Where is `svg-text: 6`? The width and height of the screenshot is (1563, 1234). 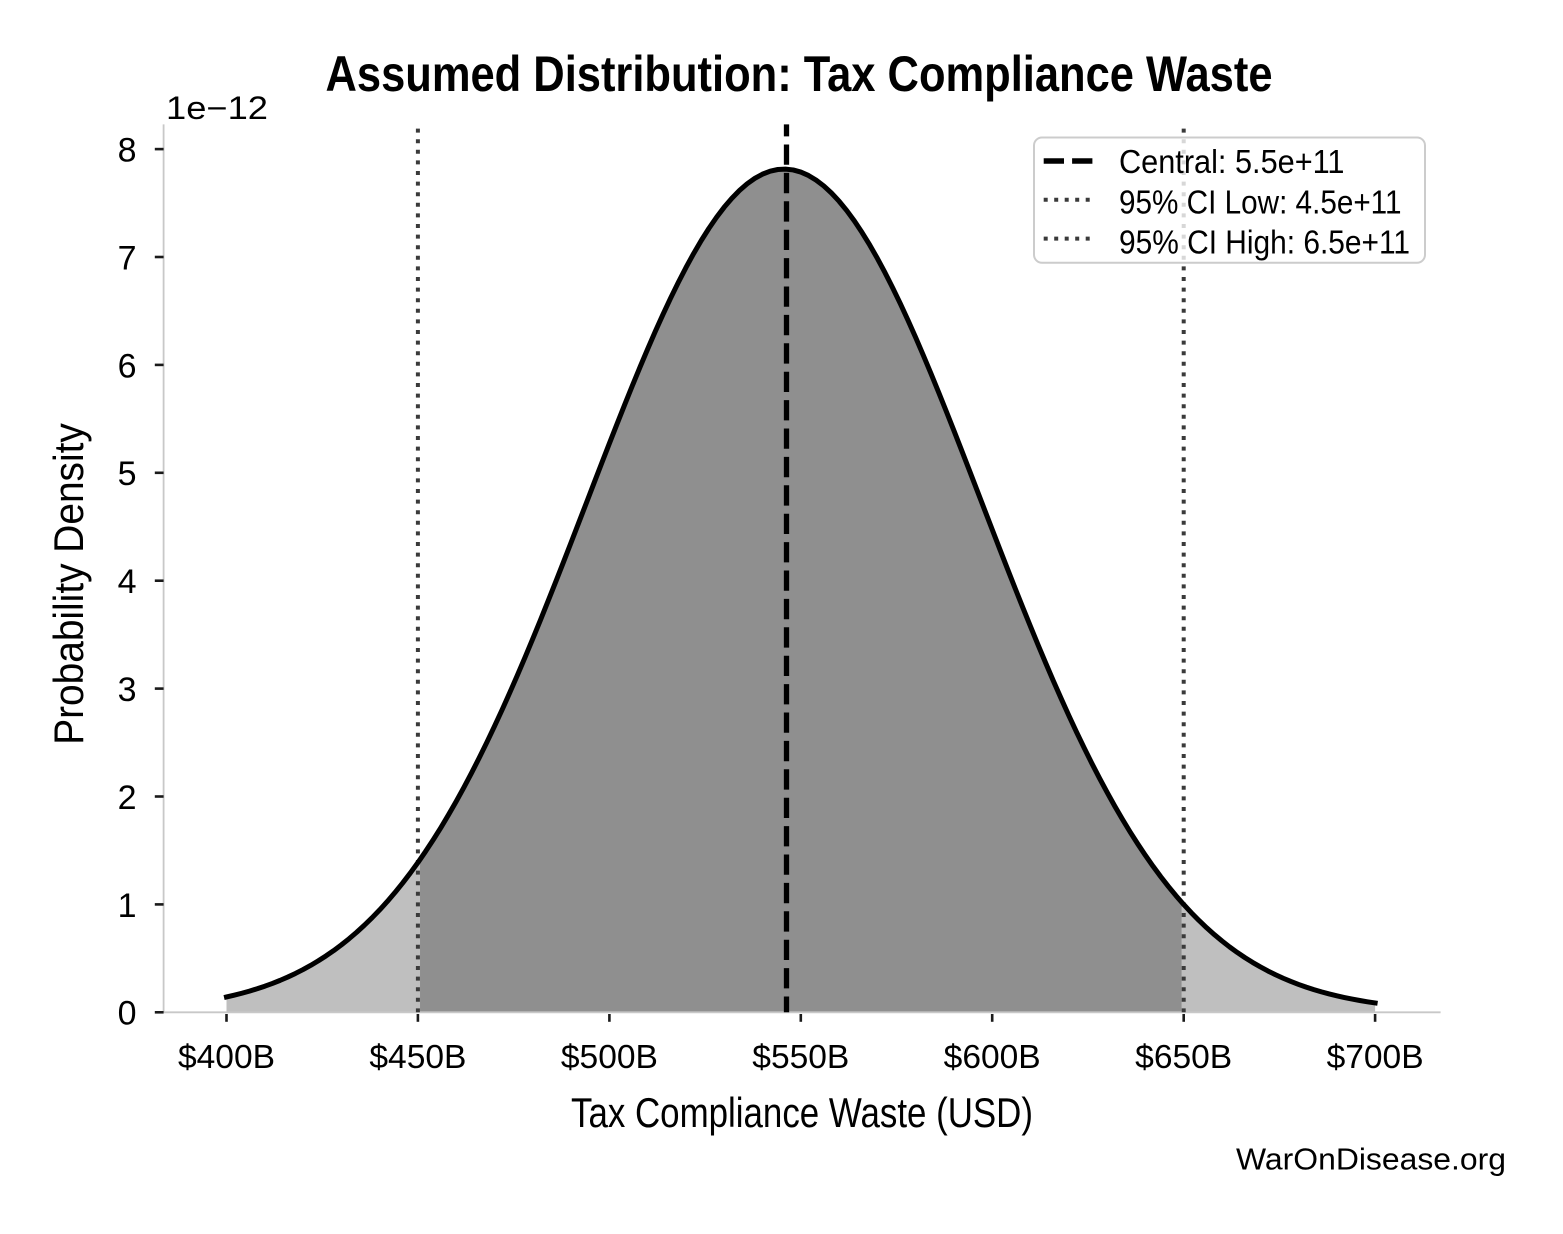
svg-text: 6 is located at coordinates (127, 366).